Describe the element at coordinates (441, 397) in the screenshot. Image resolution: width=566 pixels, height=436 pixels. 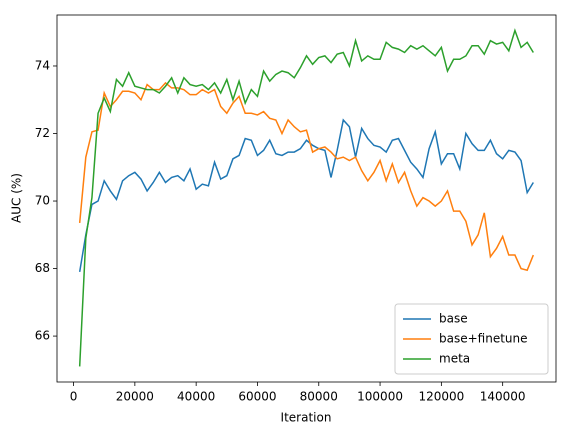
I see `x-tick-label: 120000` at that location.